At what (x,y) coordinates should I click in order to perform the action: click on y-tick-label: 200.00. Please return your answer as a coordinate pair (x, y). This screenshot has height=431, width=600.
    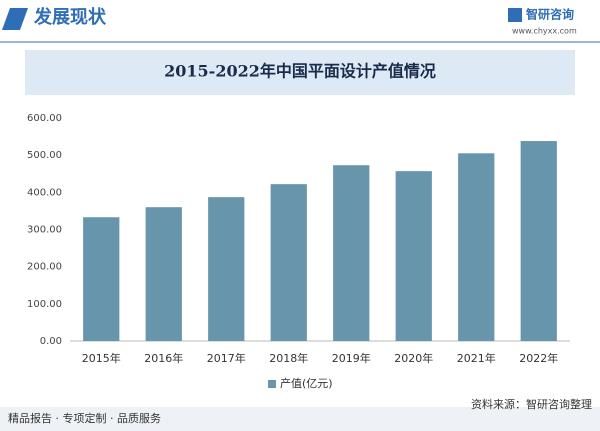
    Looking at the image, I should click on (44, 267).